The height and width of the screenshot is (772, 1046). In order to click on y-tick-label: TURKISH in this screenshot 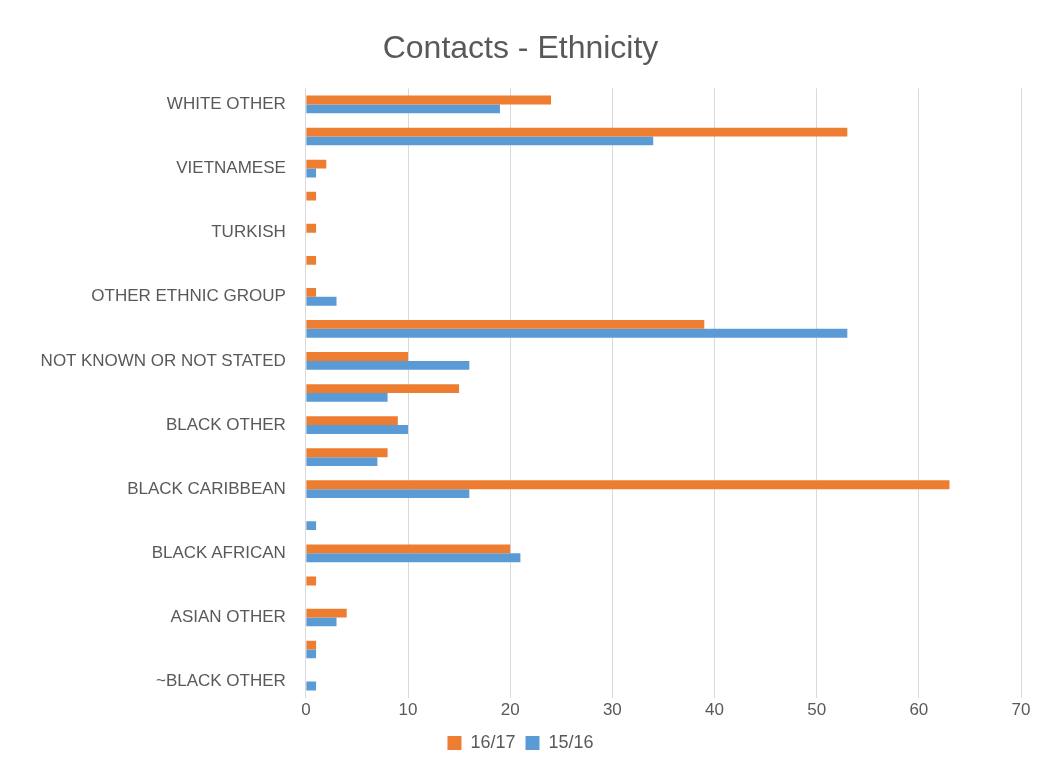, I will do `click(248, 232)`.